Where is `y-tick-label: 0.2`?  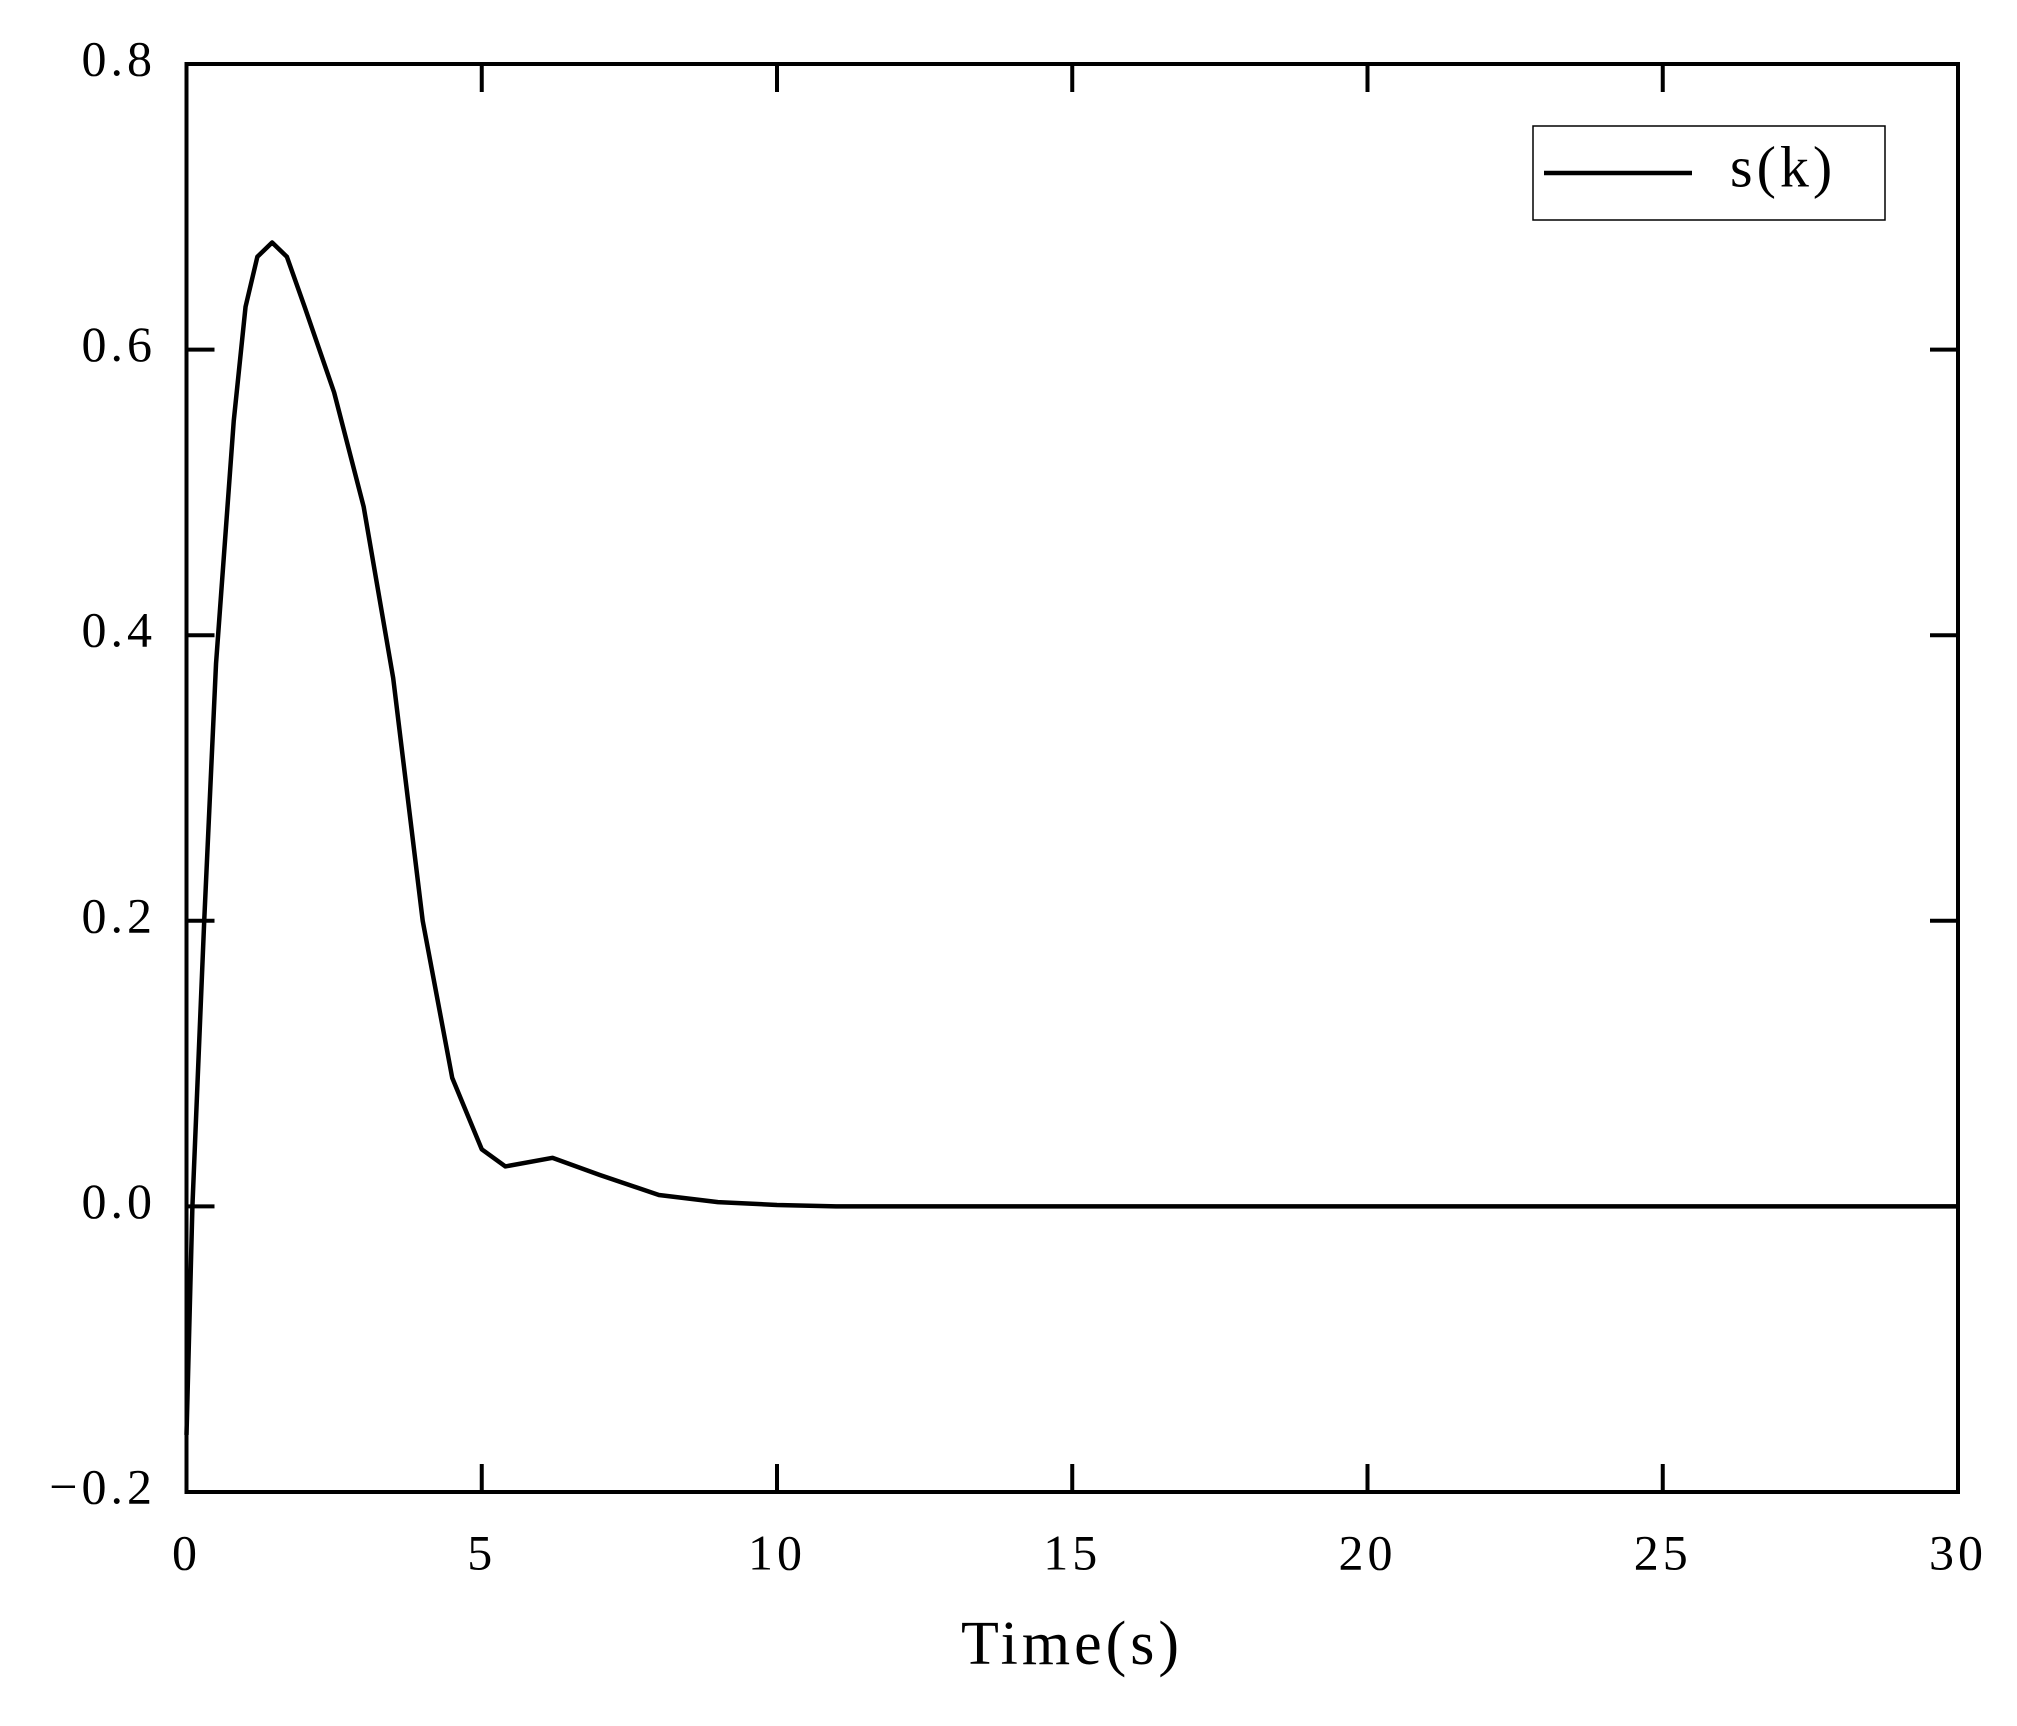 y-tick-label: 0.2 is located at coordinates (119, 915).